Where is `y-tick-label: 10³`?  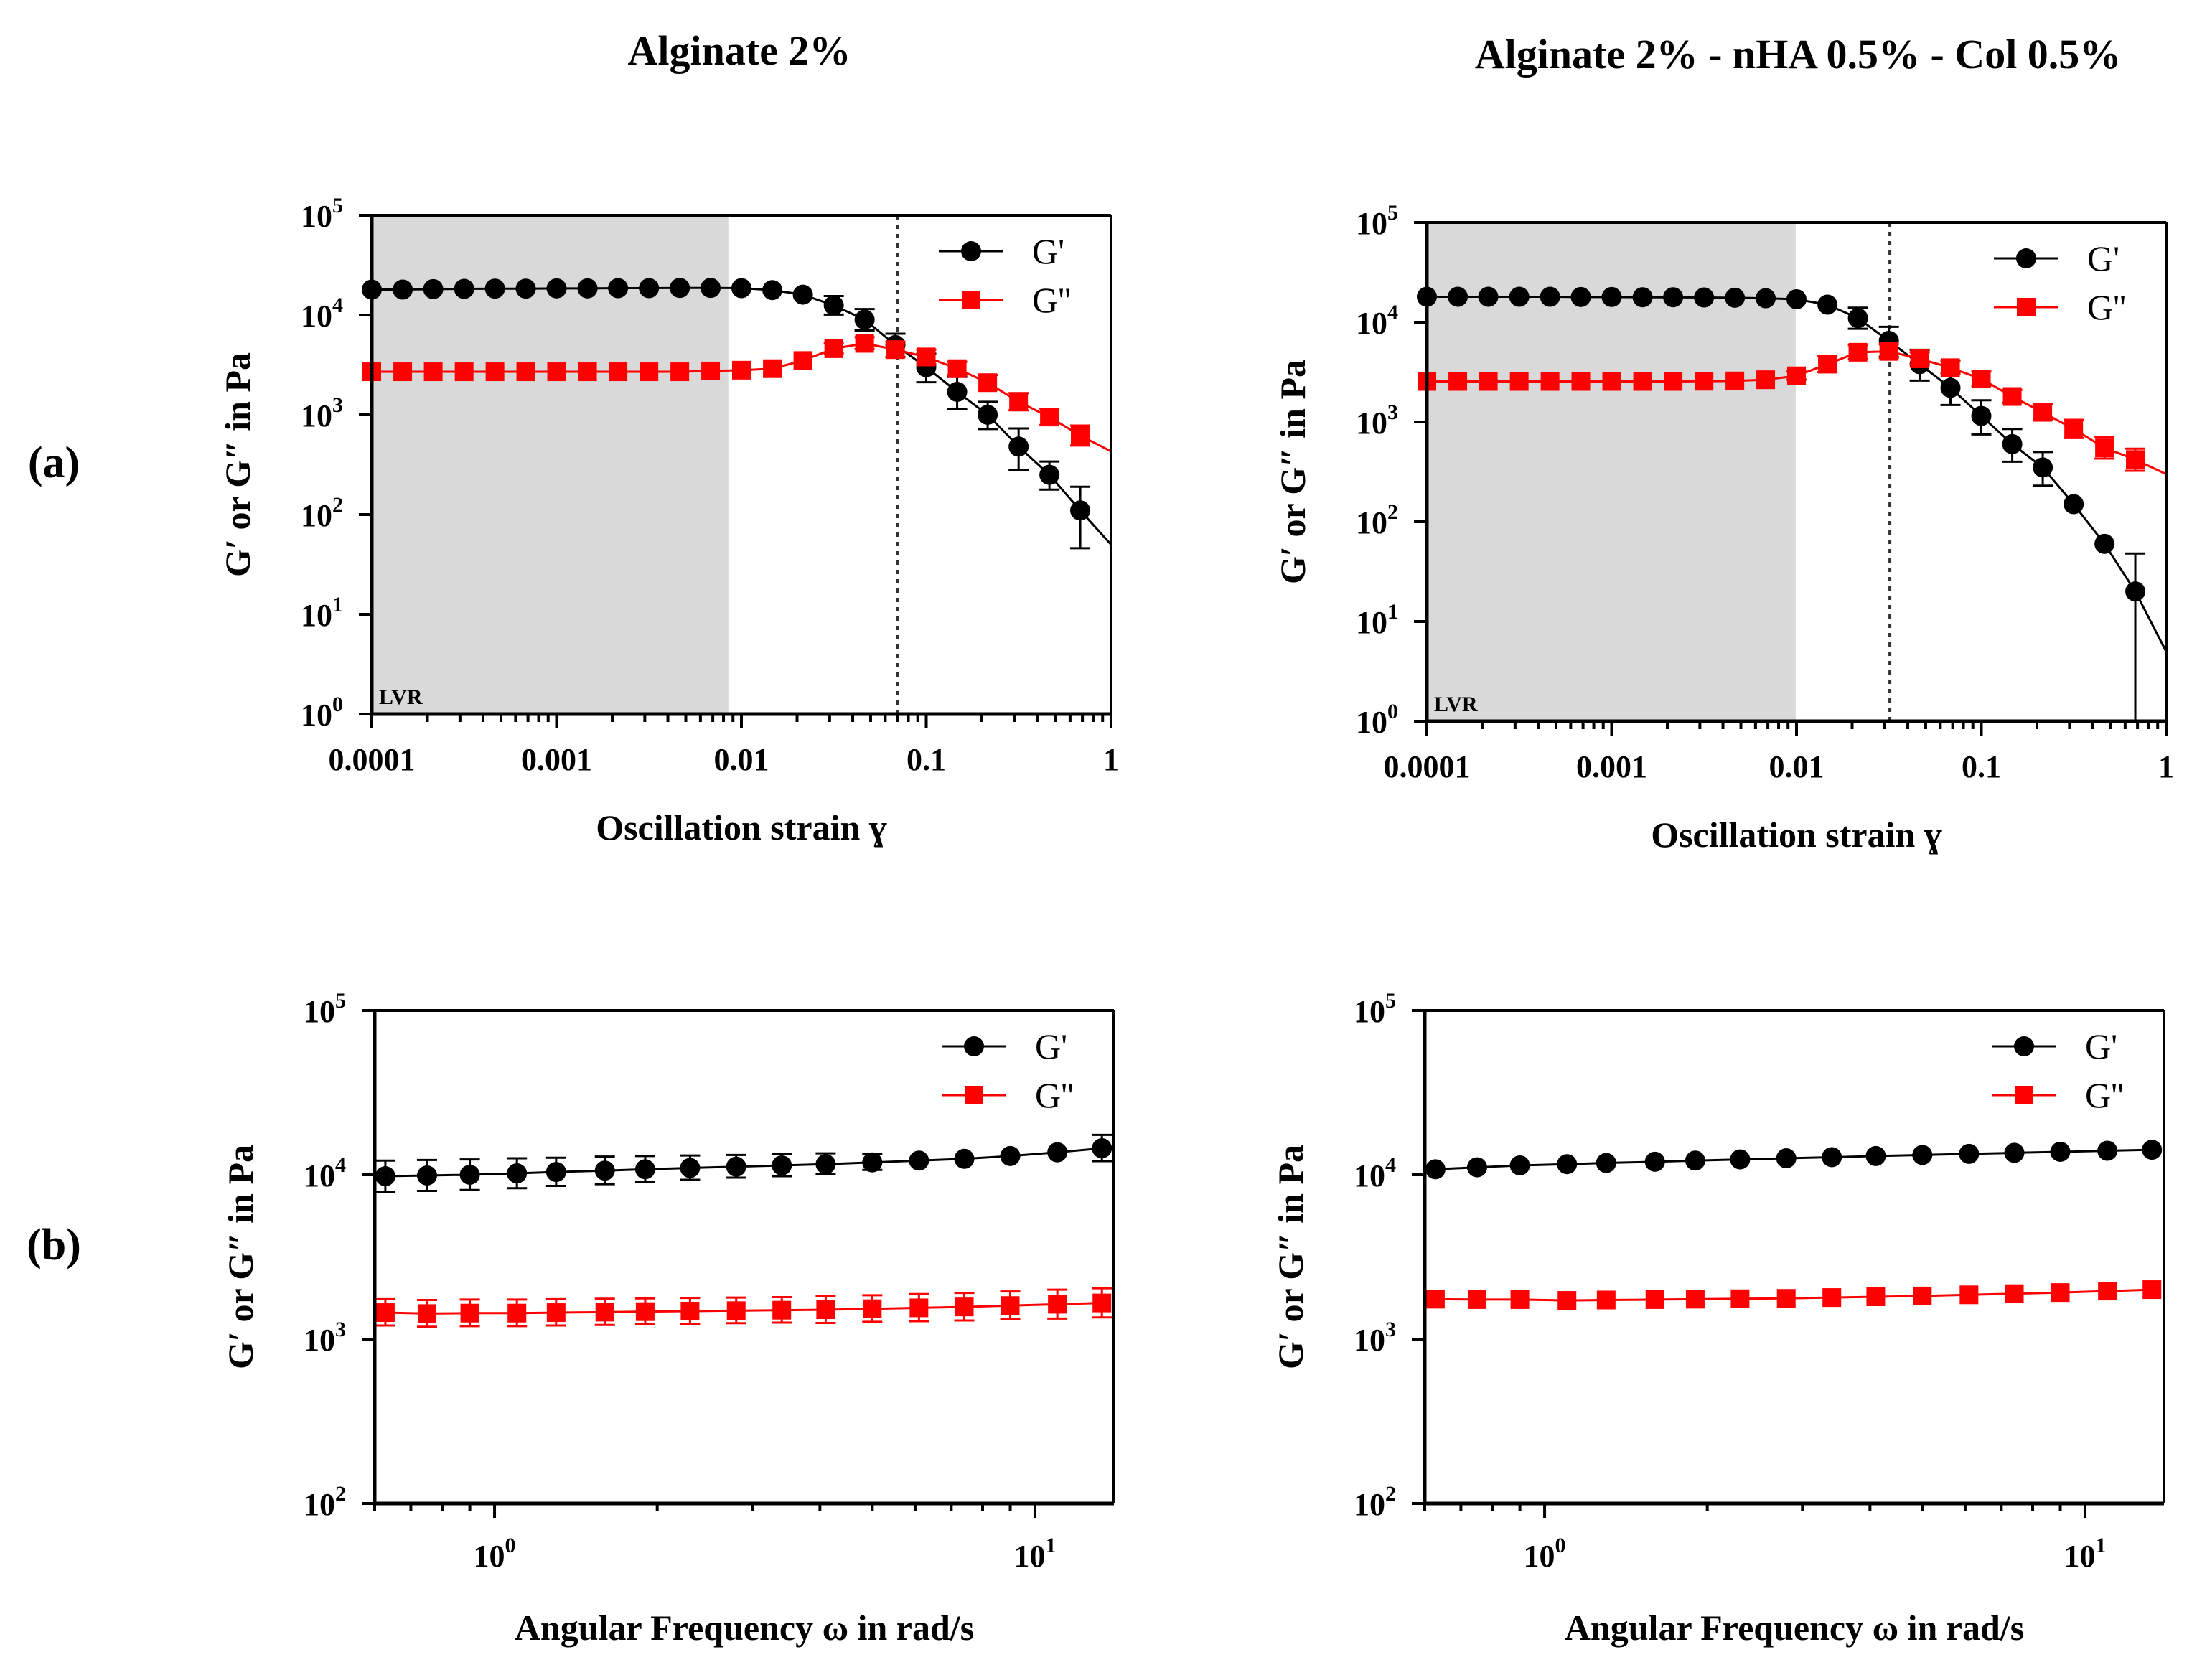
y-tick-label: 10³ is located at coordinates (1377, 420).